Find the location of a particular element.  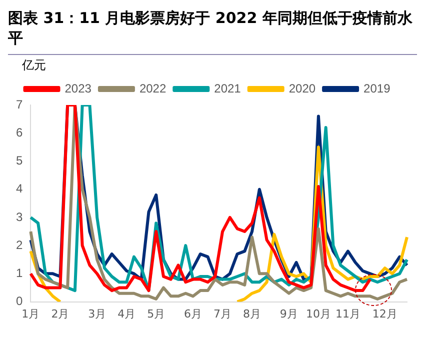

y-tick-label: 1 is located at coordinates (19, 273).